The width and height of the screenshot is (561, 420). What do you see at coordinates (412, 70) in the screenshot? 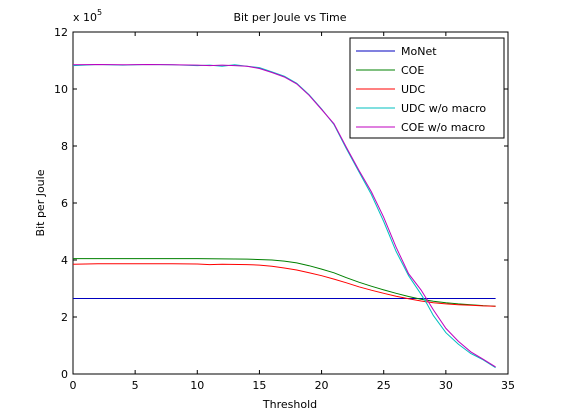
I see `legend-label: COE` at bounding box center [412, 70].